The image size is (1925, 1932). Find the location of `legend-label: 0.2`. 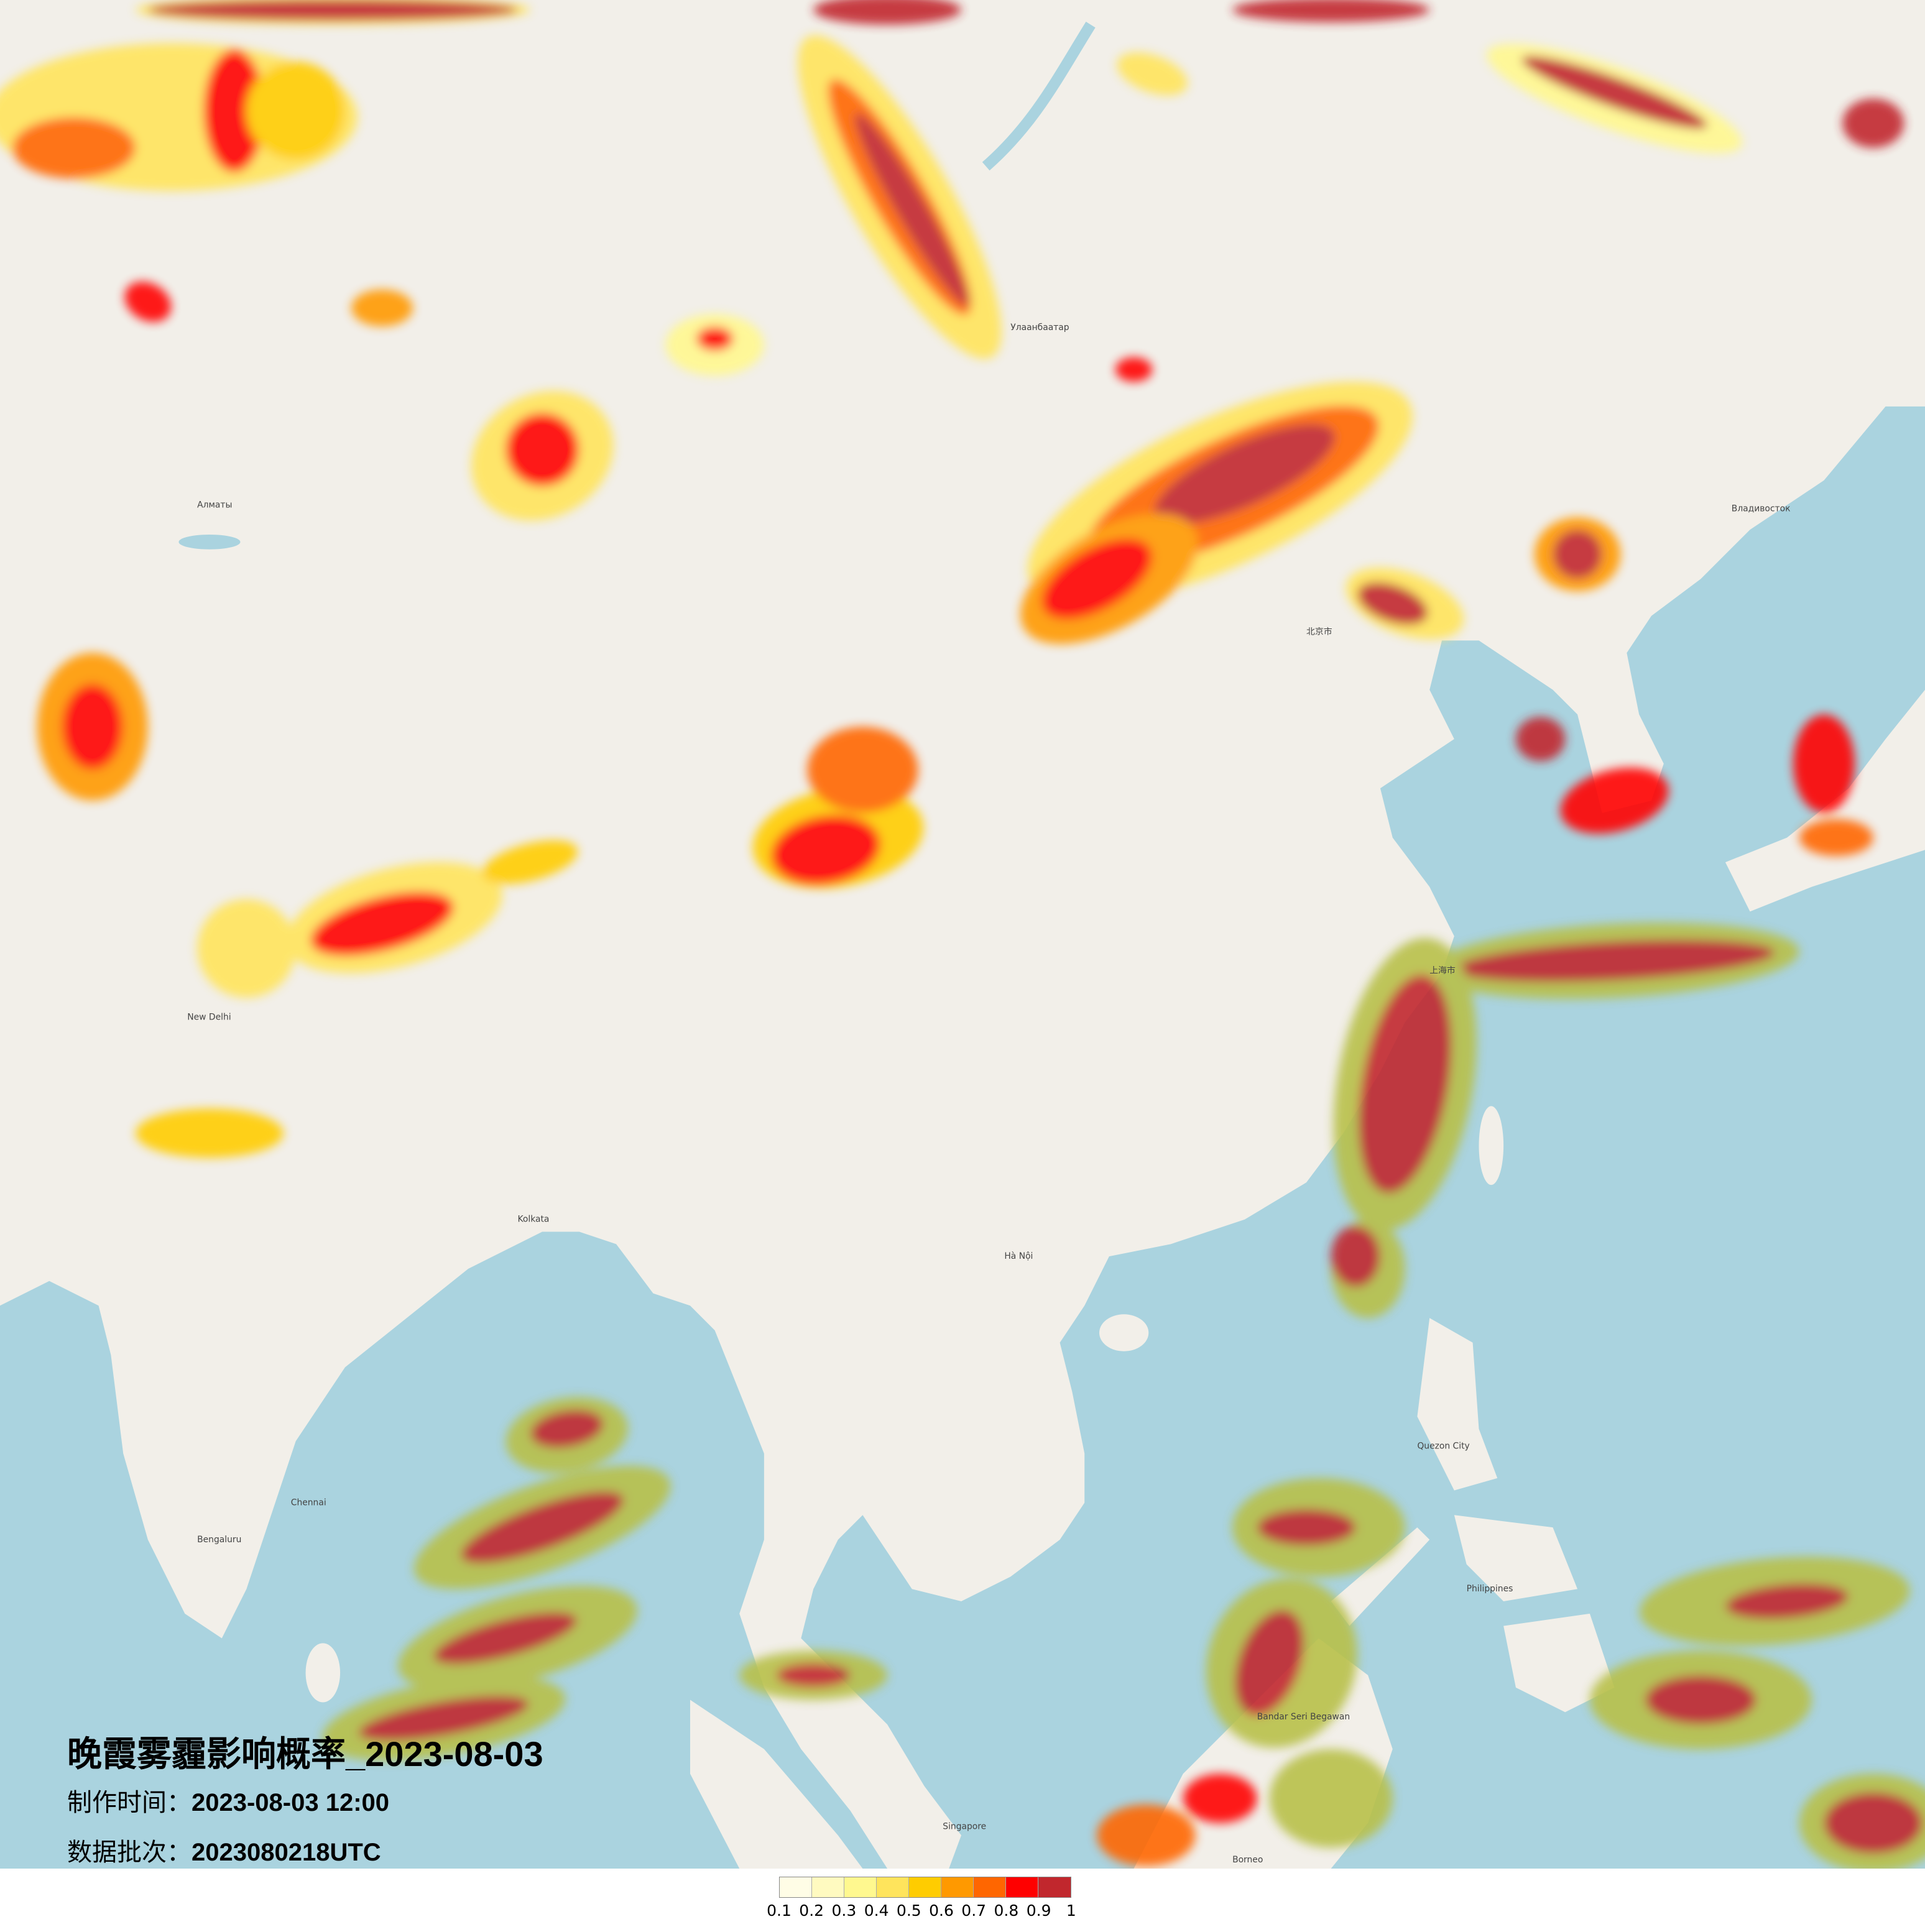

legend-label: 0.2 is located at coordinates (811, 1911).